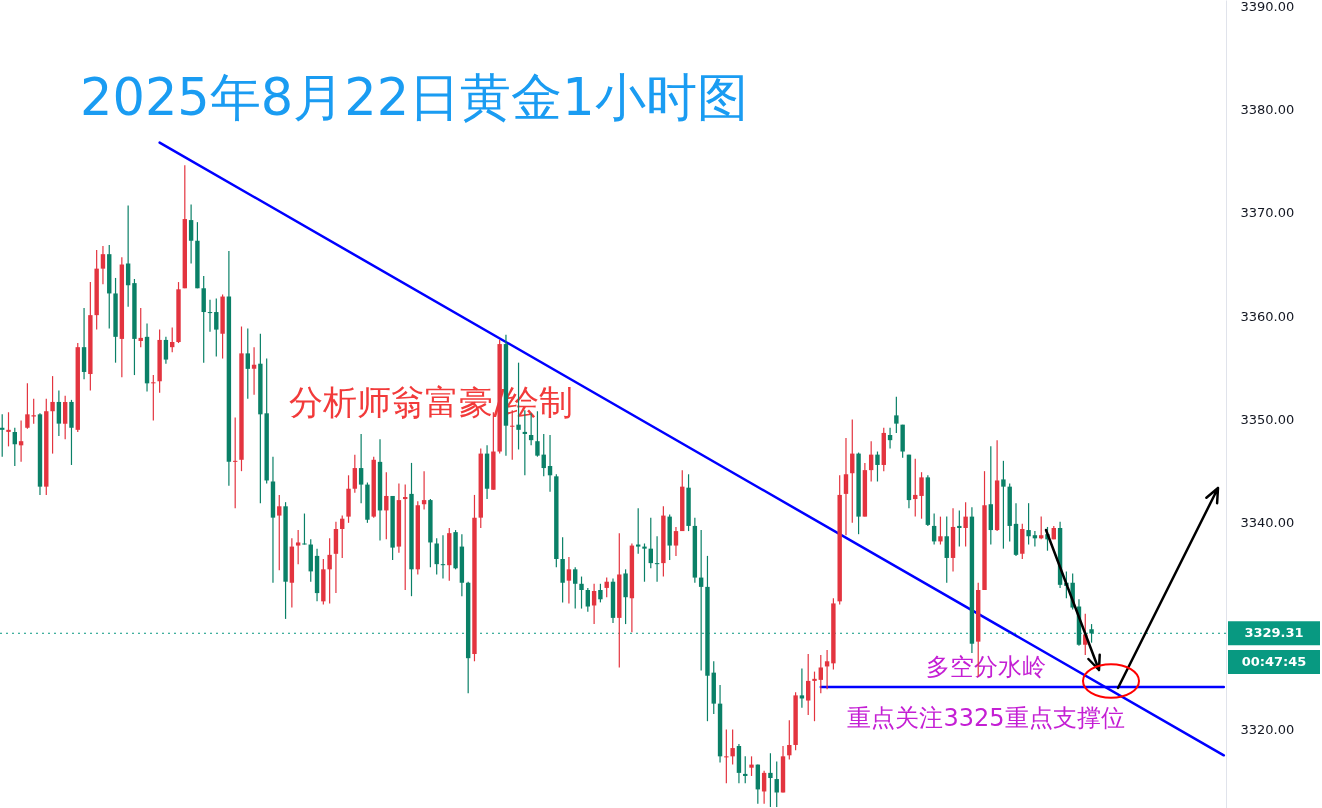 Image resolution: width=1322 pixels, height=808 pixels. What do you see at coordinates (1267, 110) in the screenshot?
I see `y-tick-label: 3380.00` at bounding box center [1267, 110].